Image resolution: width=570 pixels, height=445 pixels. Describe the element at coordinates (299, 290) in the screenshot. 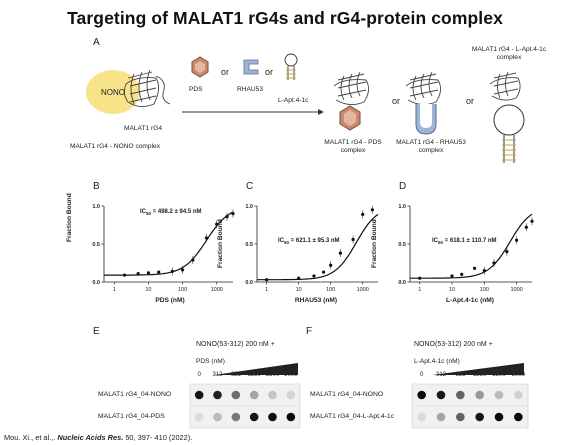

I see `x-tick-label: 10` at that location.